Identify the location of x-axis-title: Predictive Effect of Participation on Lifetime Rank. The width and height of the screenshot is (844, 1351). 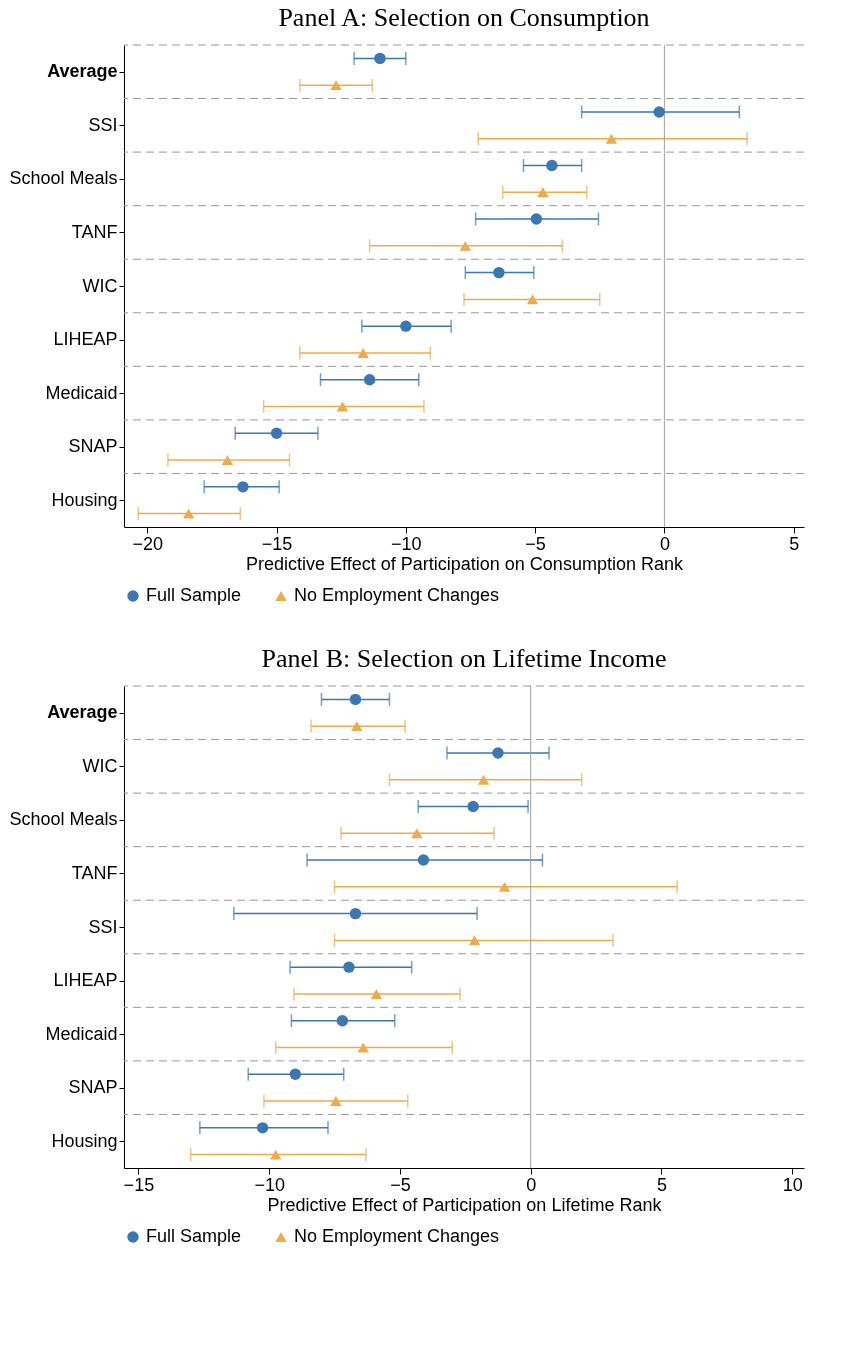
(465, 1204).